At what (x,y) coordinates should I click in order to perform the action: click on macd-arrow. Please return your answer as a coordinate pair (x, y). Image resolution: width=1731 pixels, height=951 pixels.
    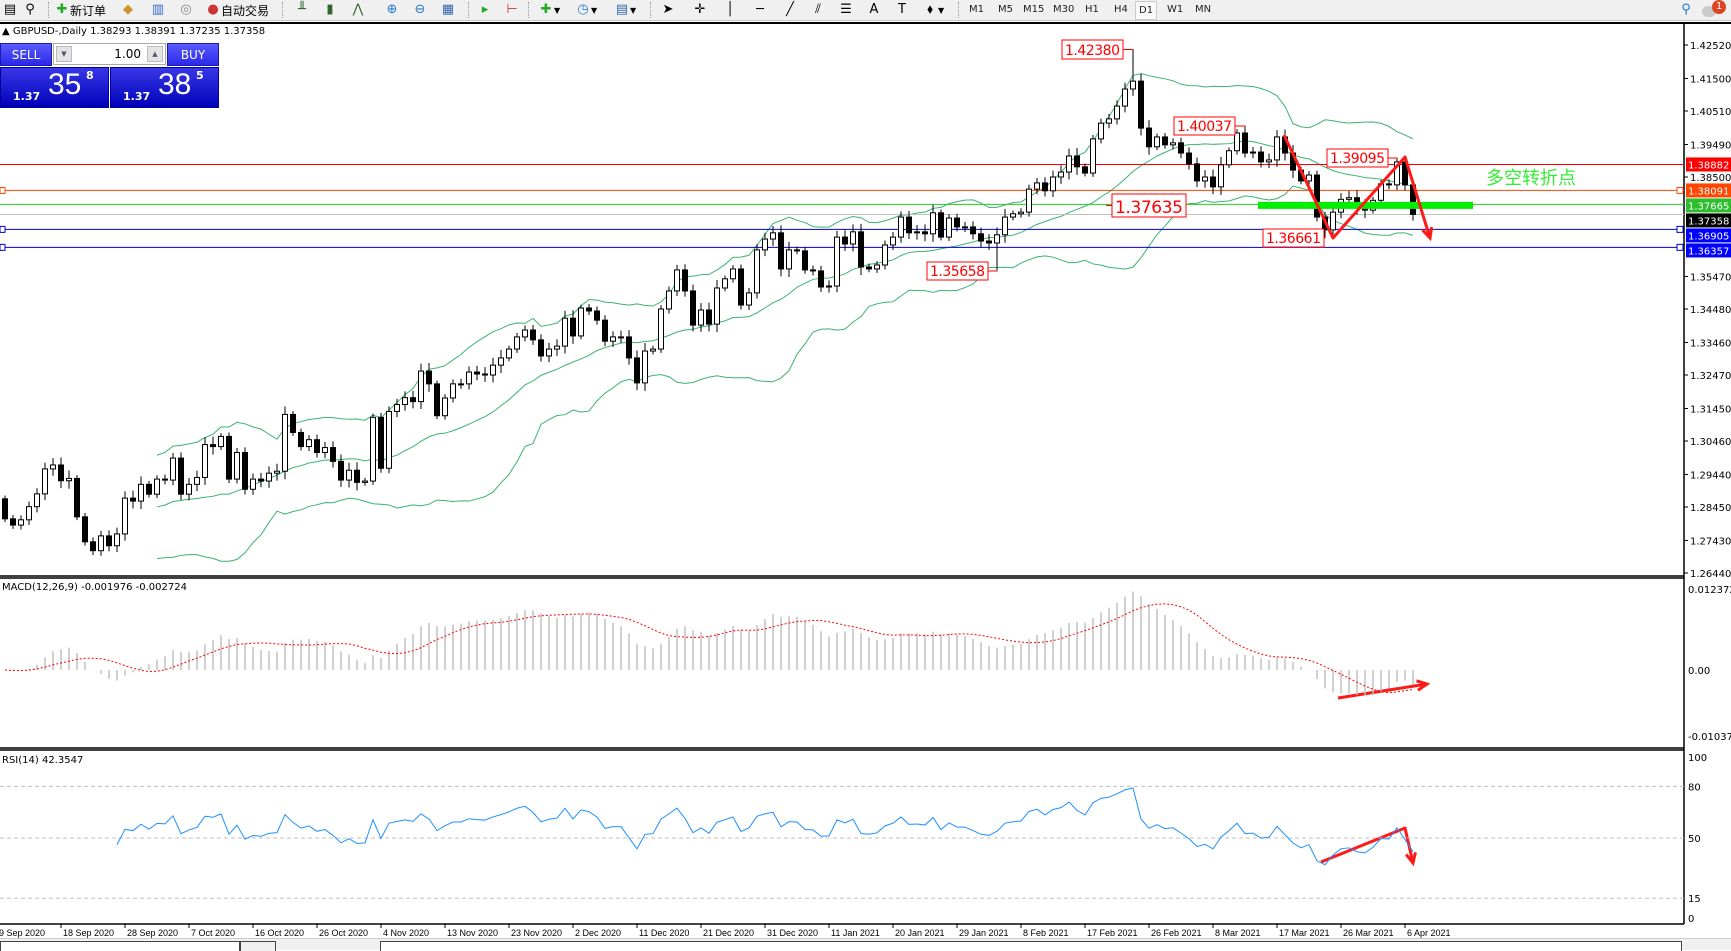
    Looking at the image, I should click on (1382, 691).